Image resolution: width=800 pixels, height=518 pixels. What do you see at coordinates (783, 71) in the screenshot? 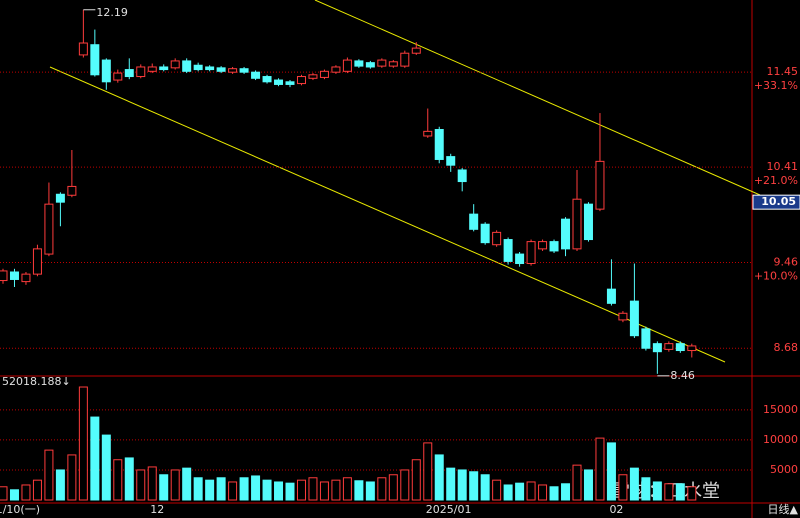
I see `y-tick-label: 11.45` at bounding box center [783, 71].